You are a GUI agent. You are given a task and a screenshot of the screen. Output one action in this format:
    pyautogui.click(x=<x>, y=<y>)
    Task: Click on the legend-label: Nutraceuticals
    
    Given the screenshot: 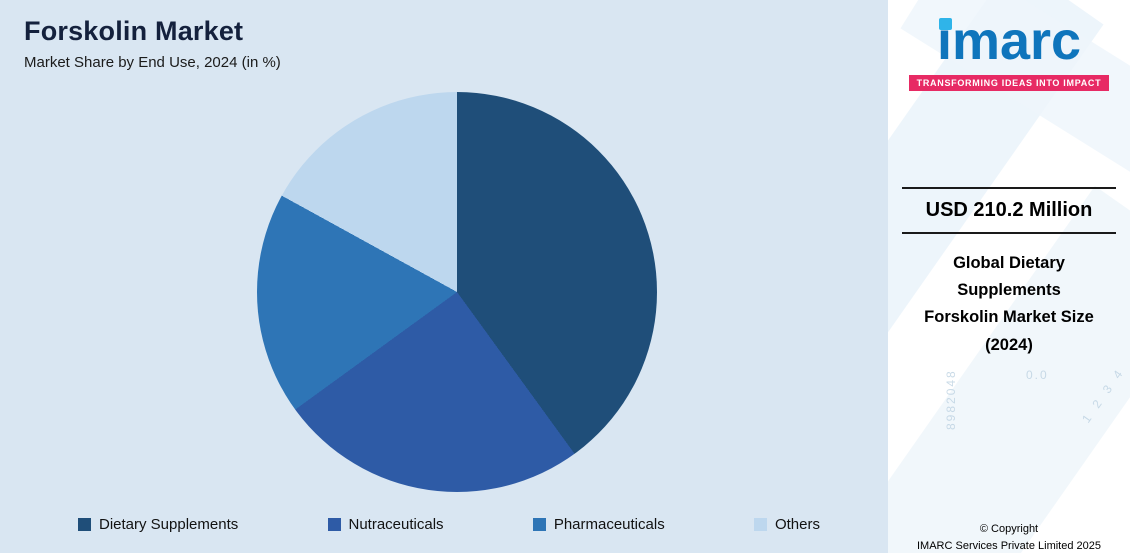 What is the action you would take?
    pyautogui.click(x=396, y=524)
    